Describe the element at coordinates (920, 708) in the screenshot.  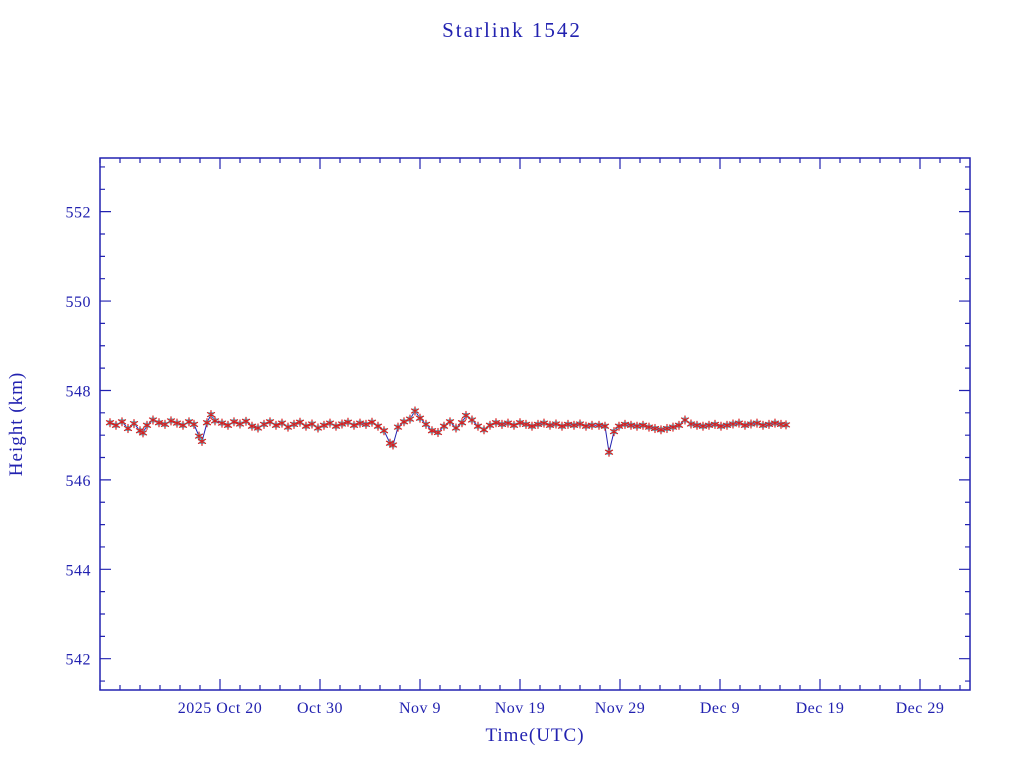
I see `x-tick-label: Dec 29` at that location.